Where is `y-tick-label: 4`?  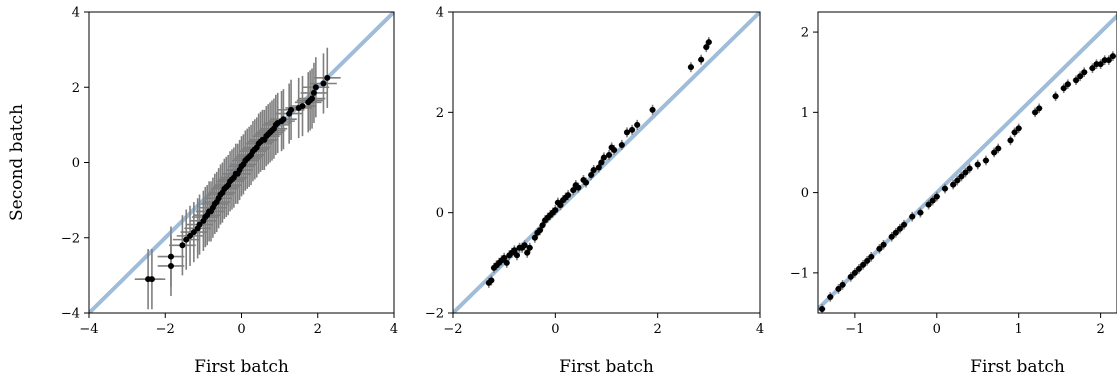
y-tick-label: 4 is located at coordinates (76, 13).